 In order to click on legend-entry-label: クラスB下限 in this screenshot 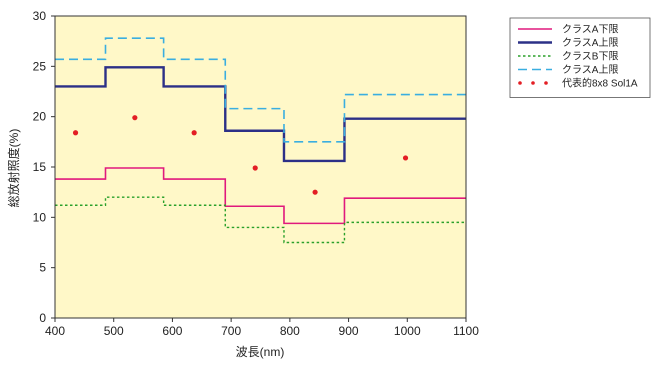, I will do `click(590, 57)`.